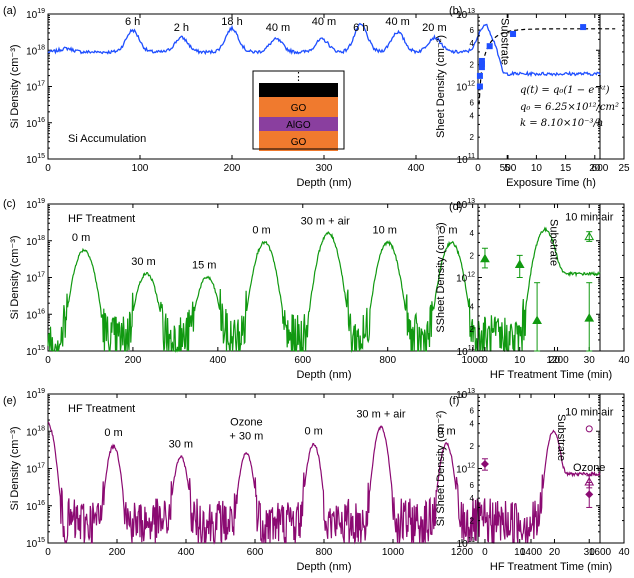 The width and height of the screenshot is (634, 578). I want to click on x-axis-label: HF Treatment Time (min), so click(551, 567).